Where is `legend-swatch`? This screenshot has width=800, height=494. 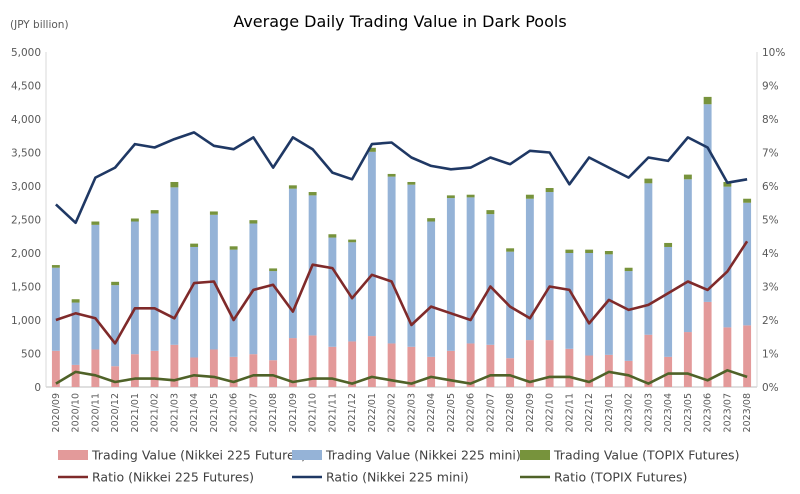 legend-swatch is located at coordinates (307, 455).